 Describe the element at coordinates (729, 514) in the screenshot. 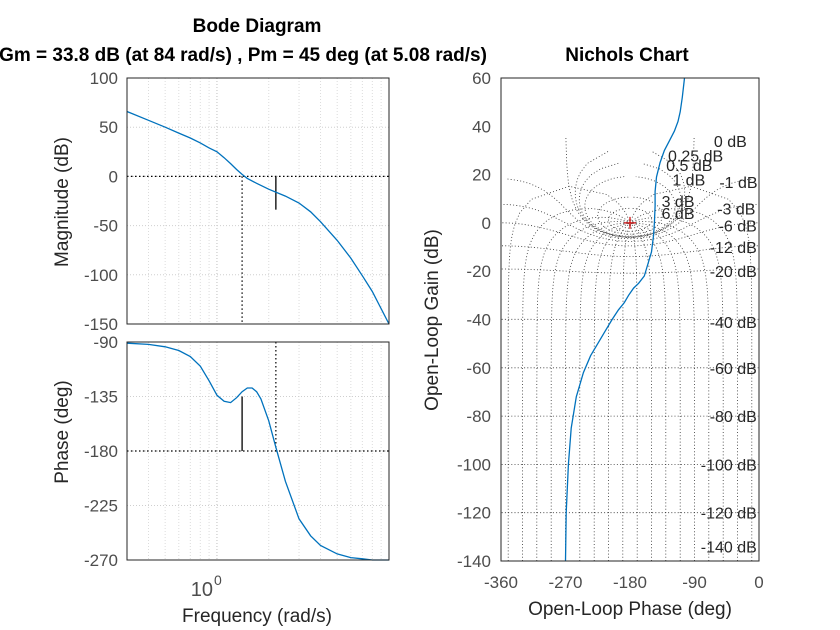

I see `nichols-isoline-label: -120 dB` at that location.